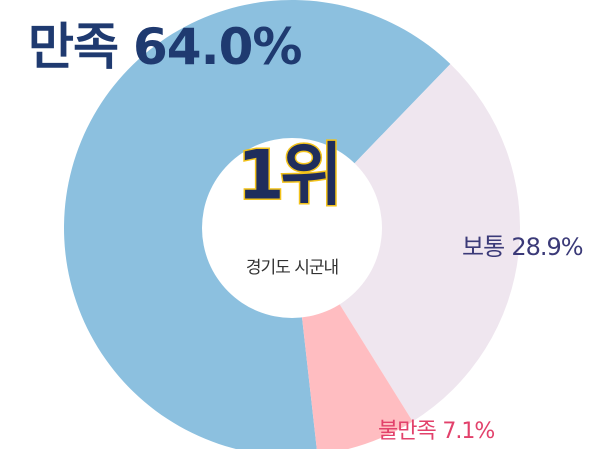  I want to click on center-subtitle: 경기도 시군내, so click(292, 268).